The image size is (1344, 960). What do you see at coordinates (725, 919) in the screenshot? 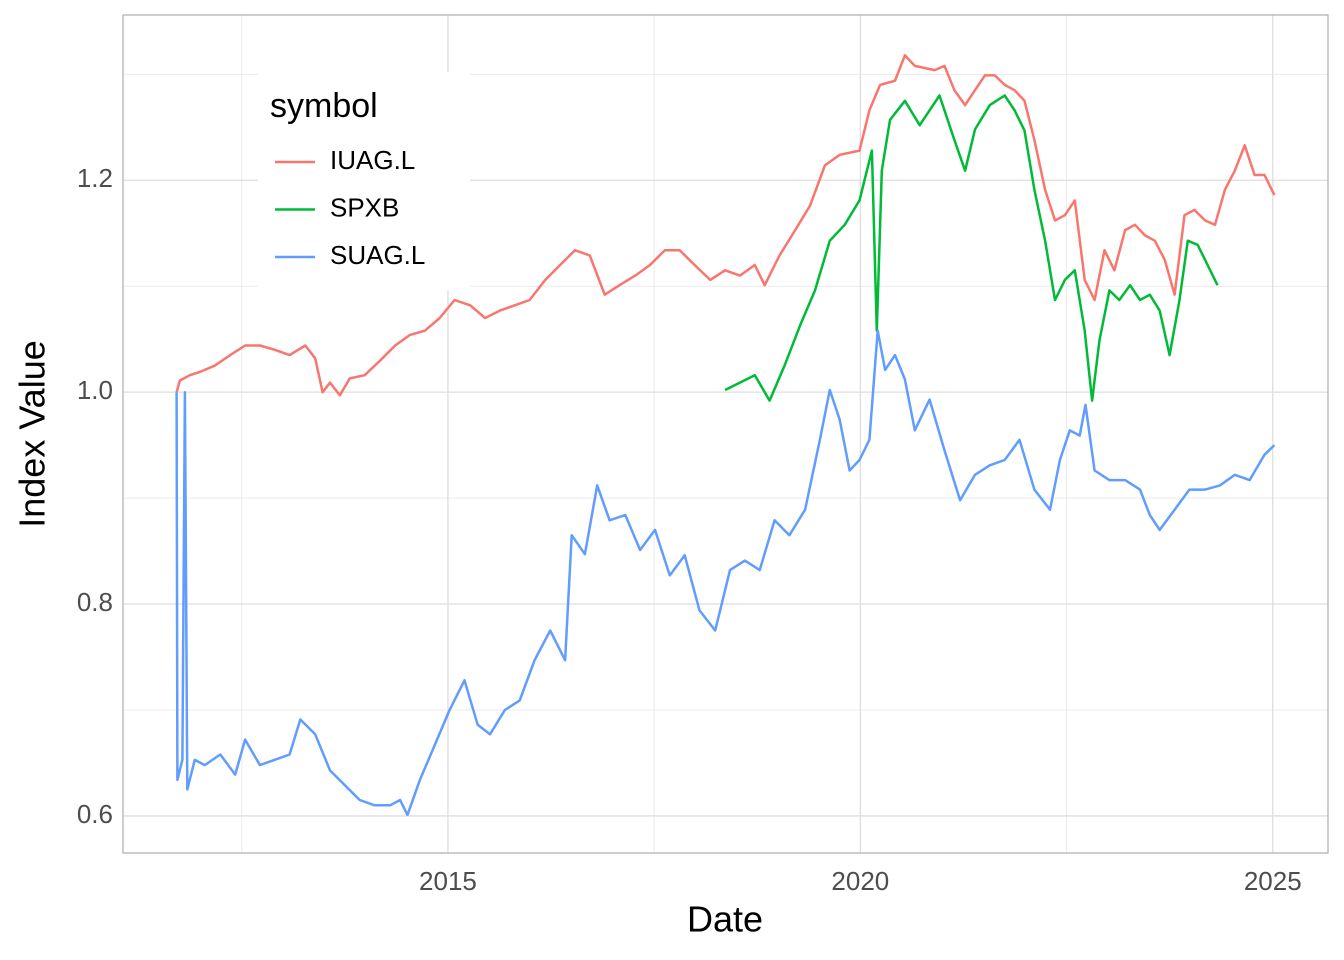
I see `x-axis-label: Date` at bounding box center [725, 919].